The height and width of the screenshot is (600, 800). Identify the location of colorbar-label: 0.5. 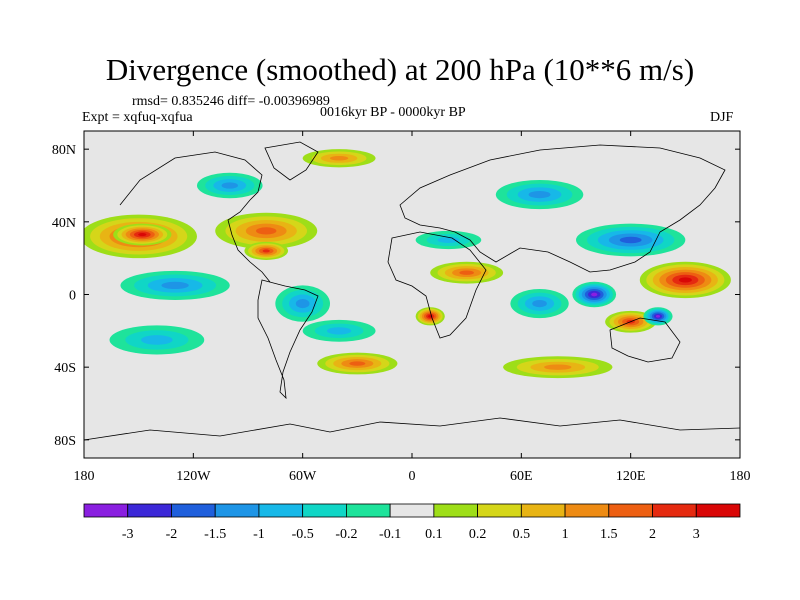
(522, 534).